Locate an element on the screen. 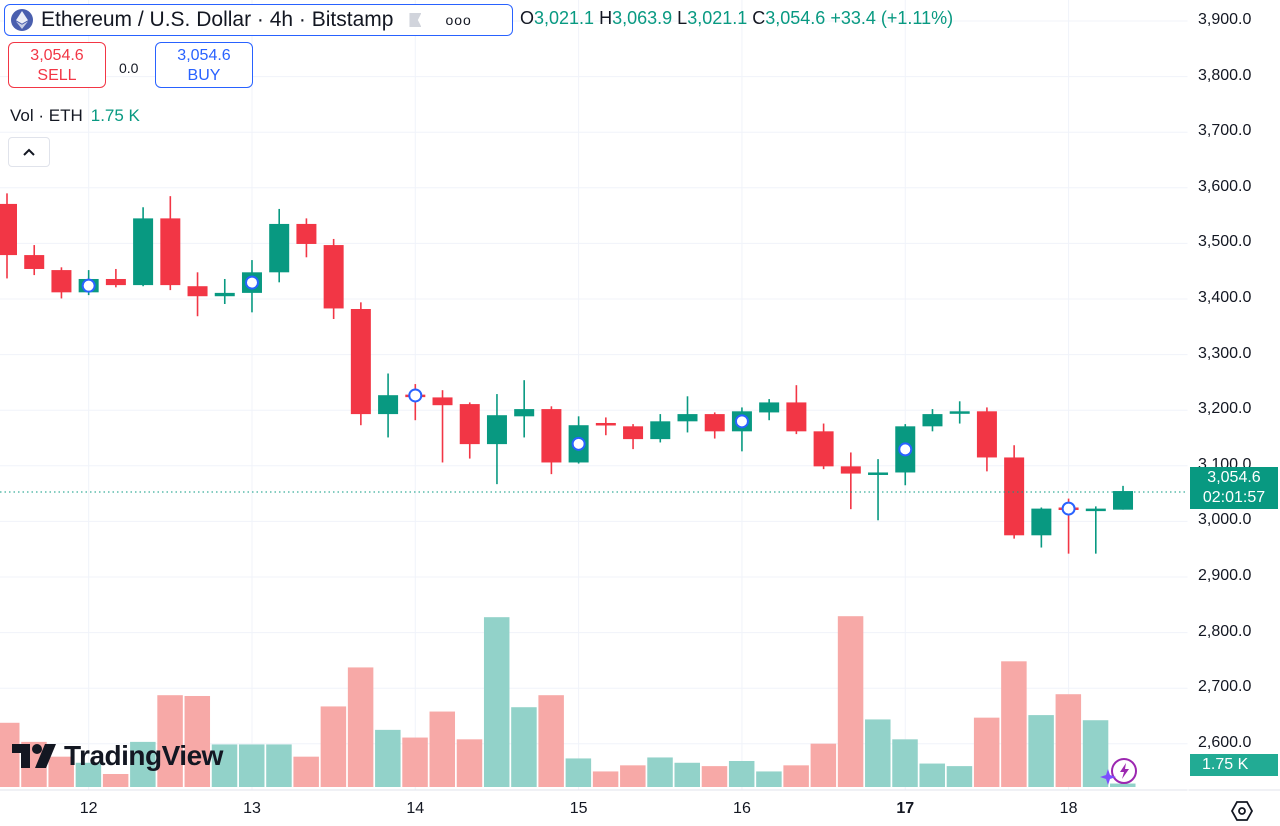  buy-label: BUY is located at coordinates (204, 75).